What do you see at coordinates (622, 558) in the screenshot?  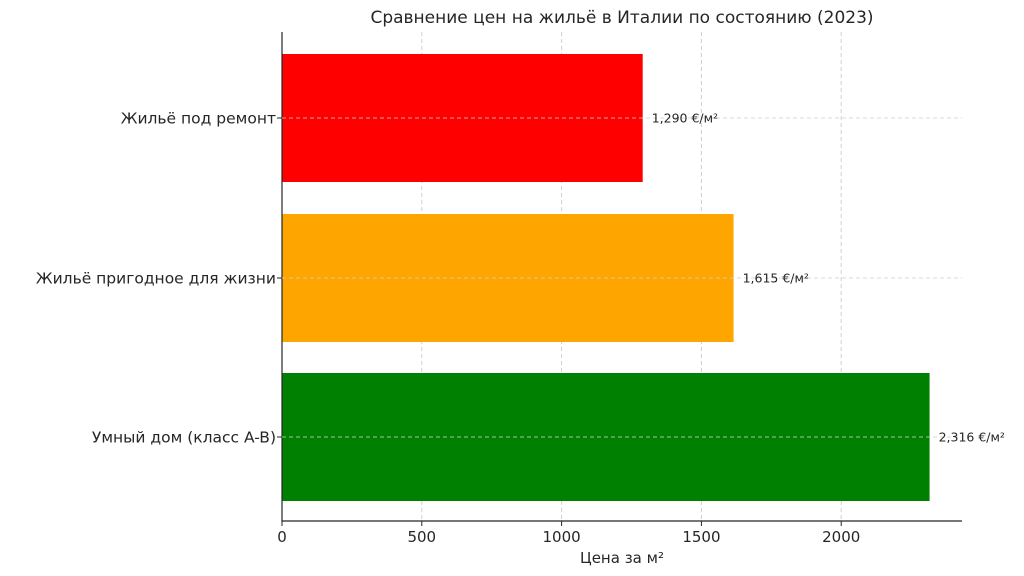 I see `x-axis-title: Цена за м²` at bounding box center [622, 558].